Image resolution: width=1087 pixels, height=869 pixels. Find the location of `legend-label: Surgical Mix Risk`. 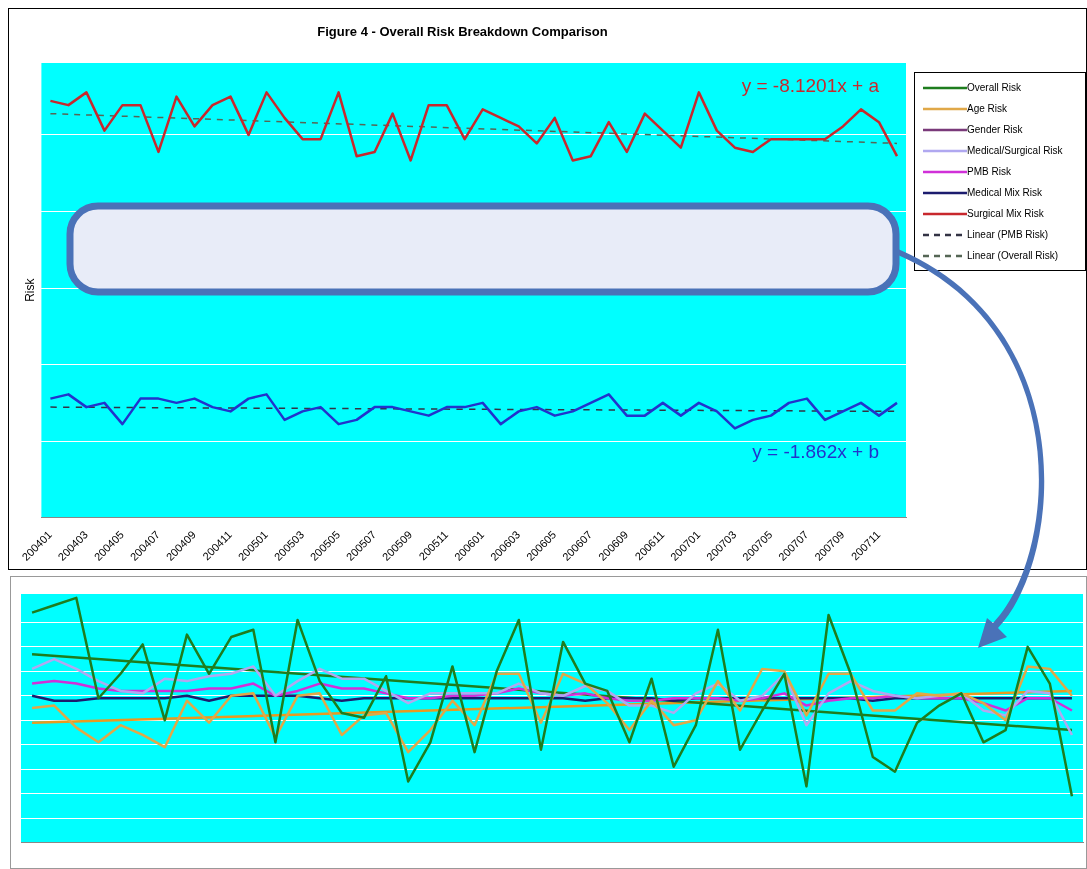

legend-label: Surgical Mix Risk is located at coordinates (1005, 213).